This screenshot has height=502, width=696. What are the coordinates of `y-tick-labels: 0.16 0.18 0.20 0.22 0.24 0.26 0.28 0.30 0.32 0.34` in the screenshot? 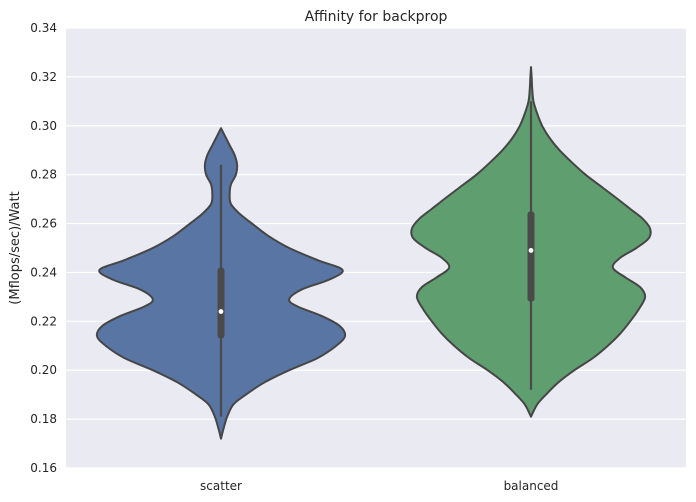 It's located at (43, 248).